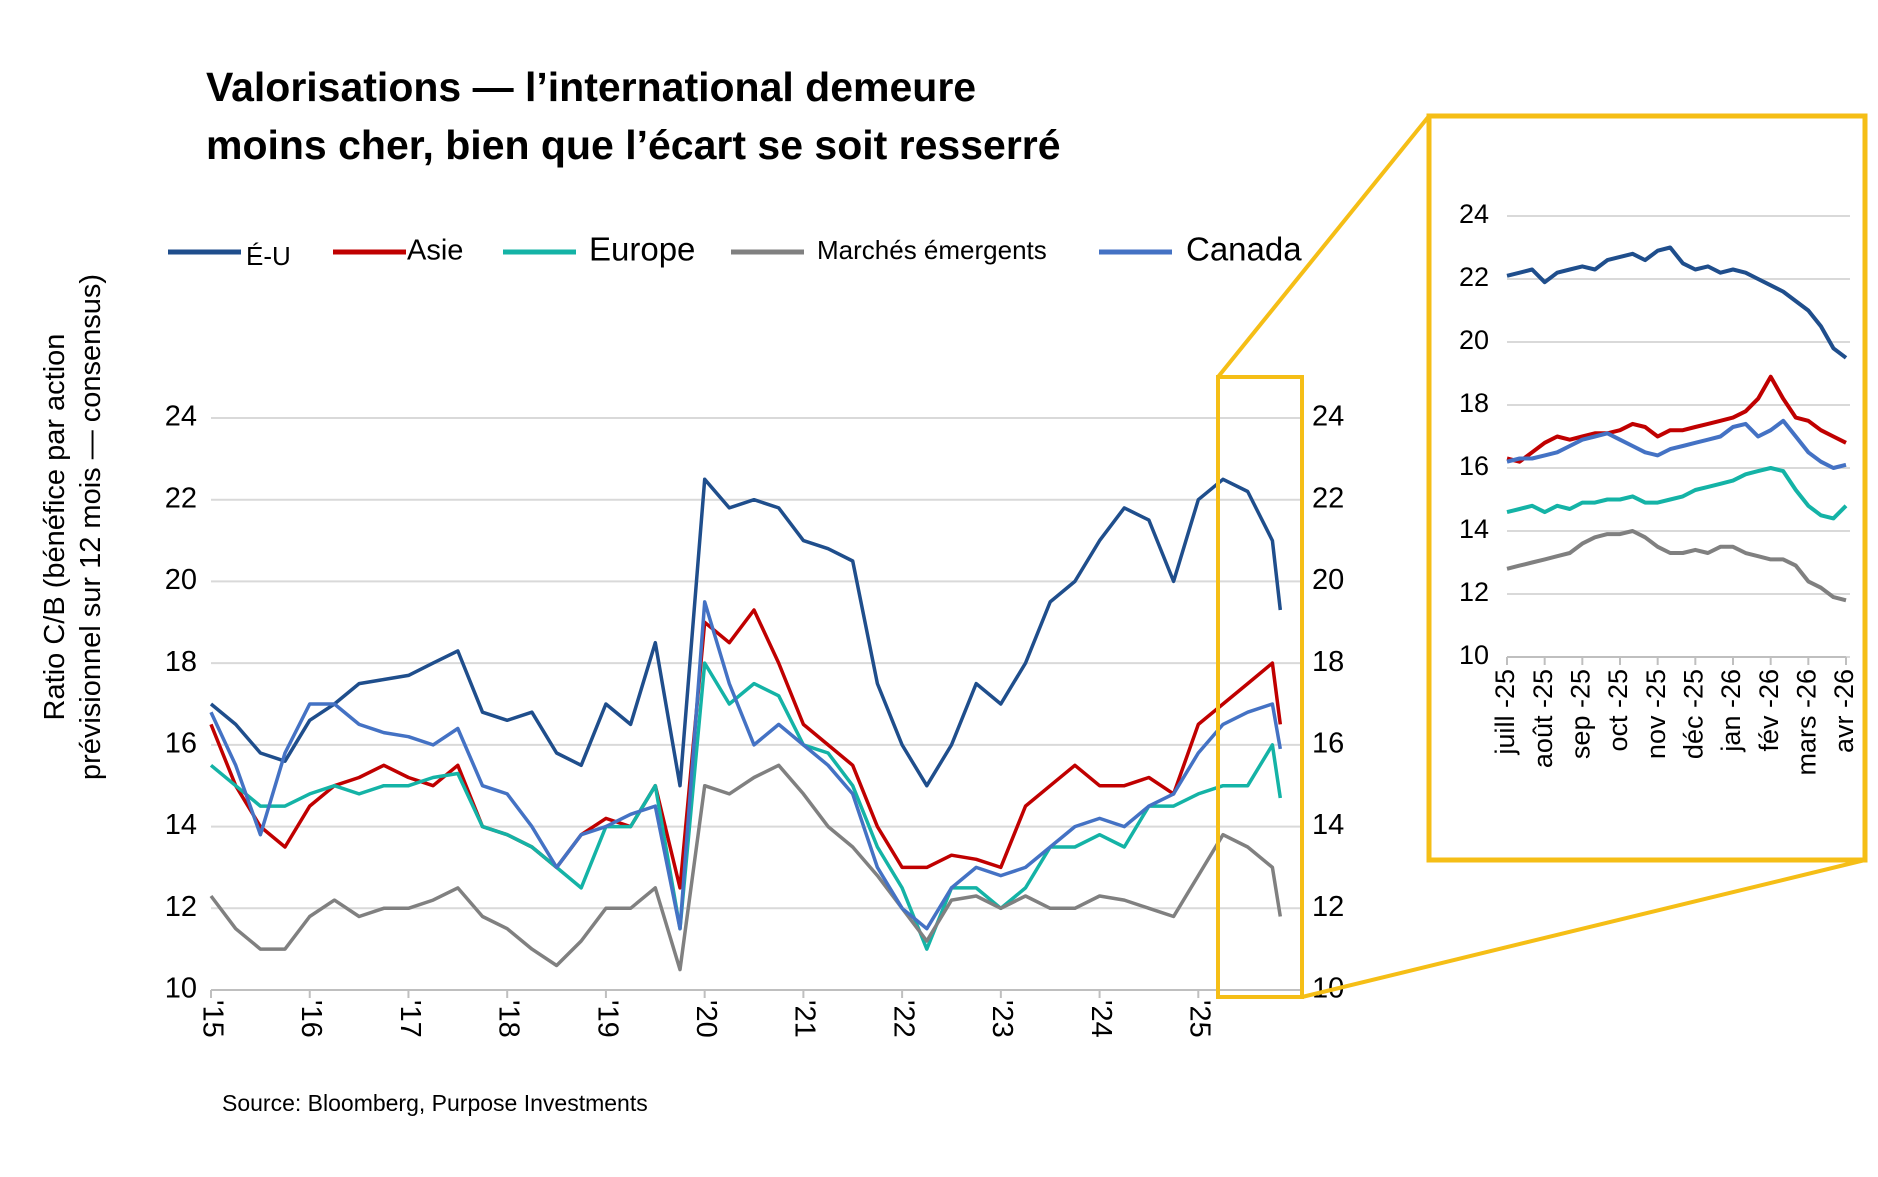 The height and width of the screenshot is (1177, 1878). I want to click on y2-tick-label: 24, so click(1328, 417).